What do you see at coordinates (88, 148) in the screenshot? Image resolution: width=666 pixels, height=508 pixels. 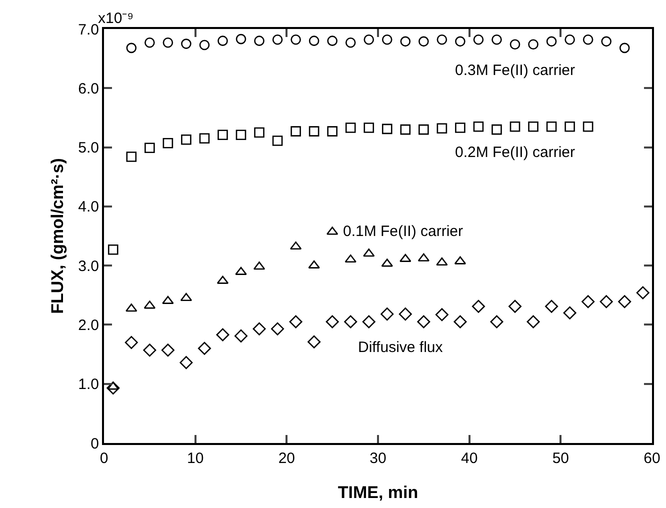 I see `y-tick-label: 5.0` at bounding box center [88, 148].